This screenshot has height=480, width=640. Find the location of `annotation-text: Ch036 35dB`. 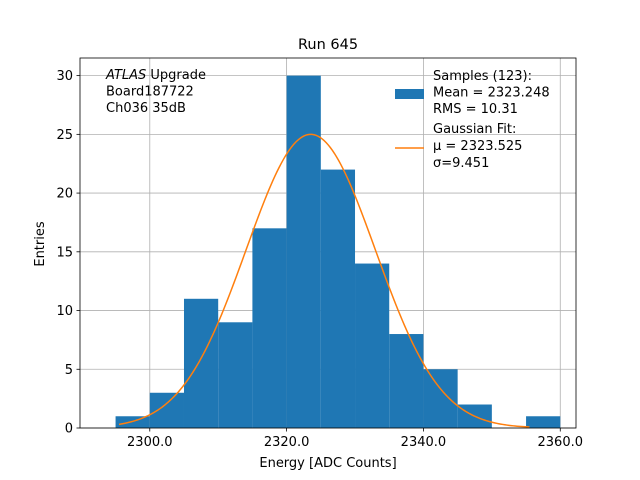

annotation-text: Ch036 35dB is located at coordinates (146, 108).